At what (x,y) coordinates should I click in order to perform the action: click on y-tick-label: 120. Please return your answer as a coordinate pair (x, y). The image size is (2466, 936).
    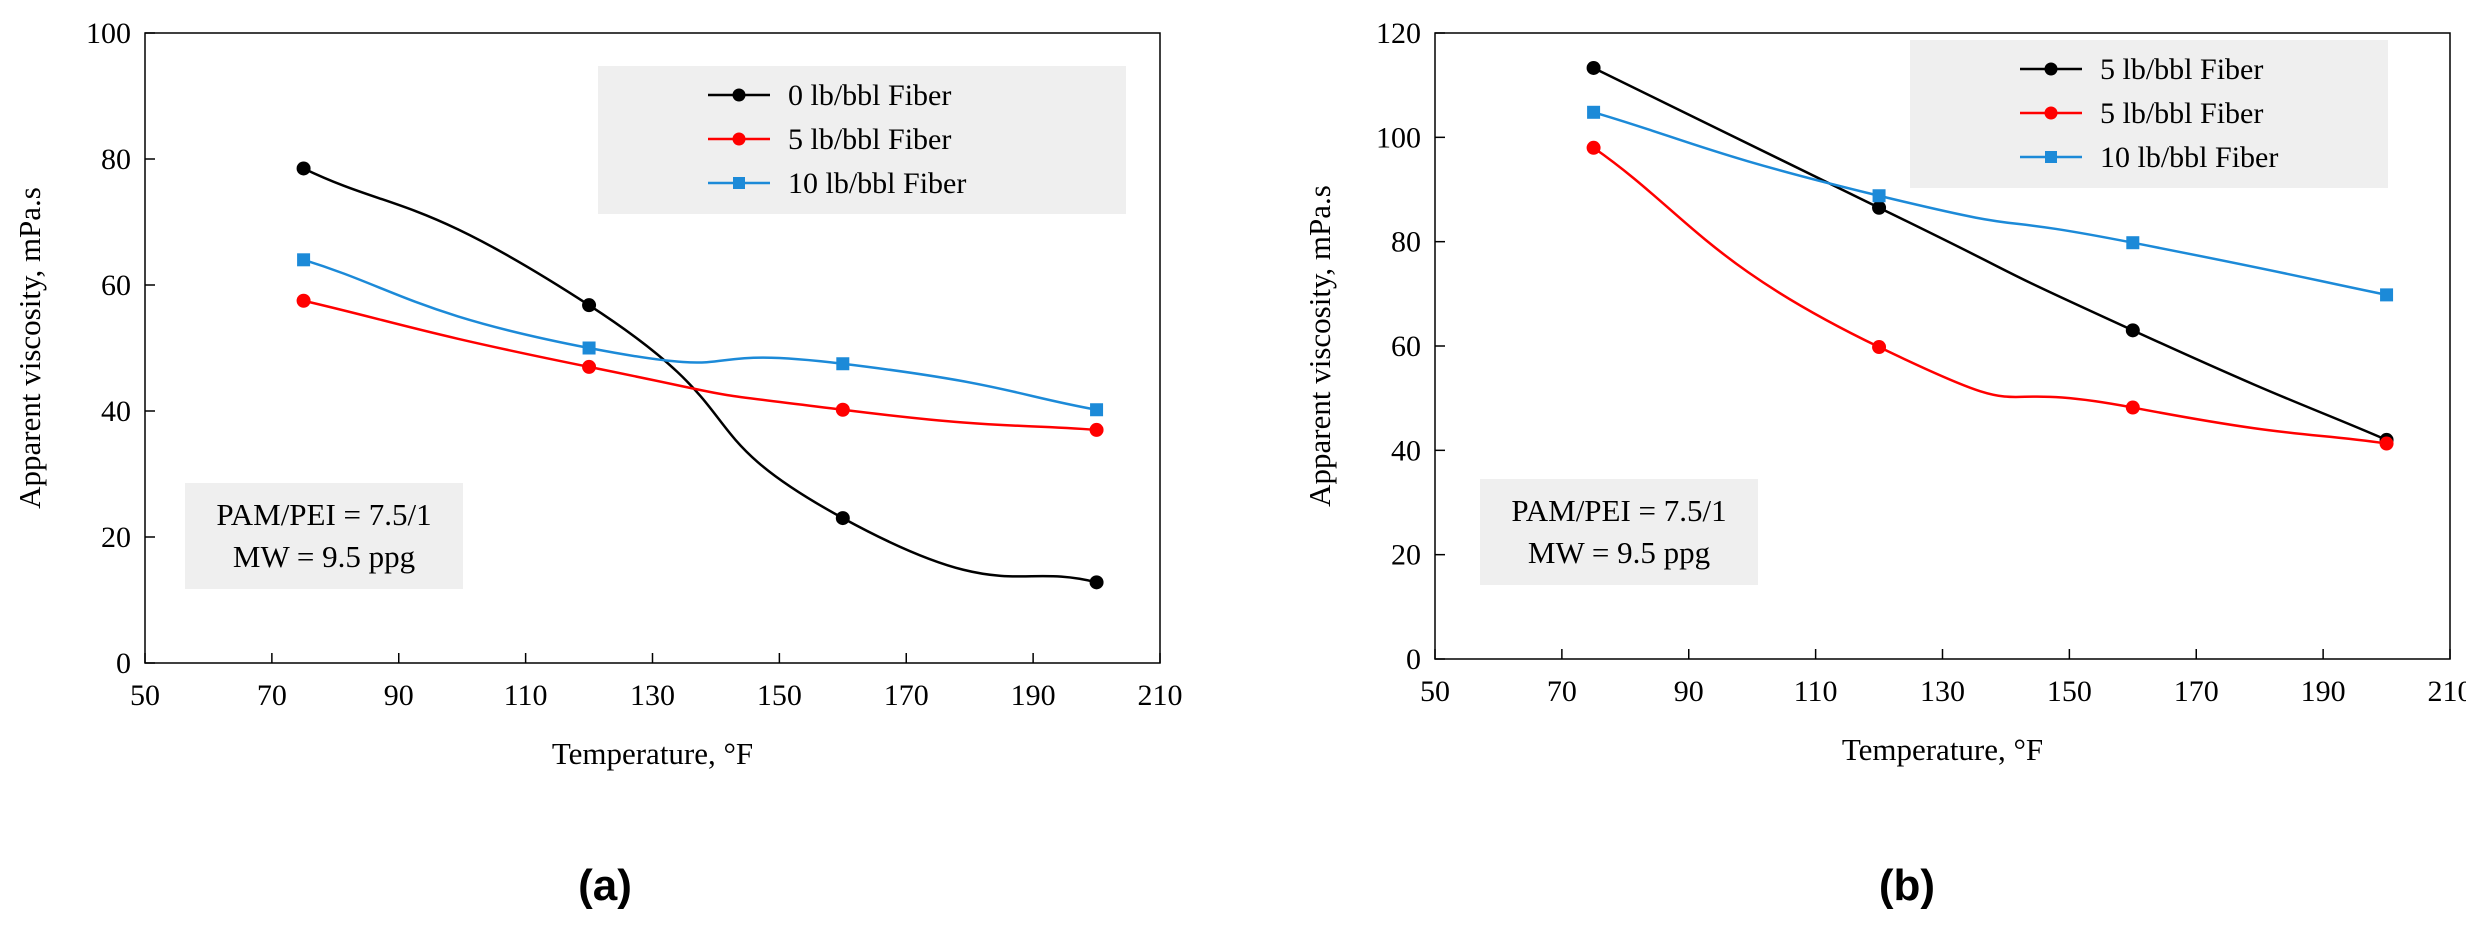
    Looking at the image, I should click on (1398, 33).